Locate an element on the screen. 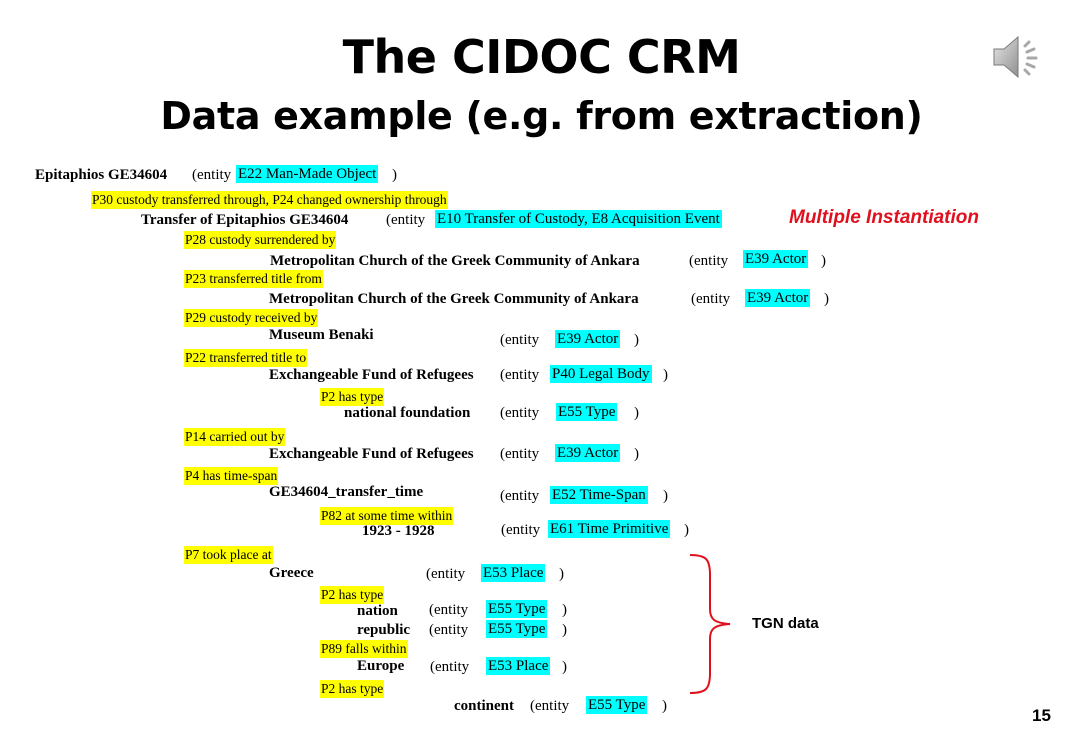  property-p28: P28 custody surrendered by is located at coordinates (260, 240).